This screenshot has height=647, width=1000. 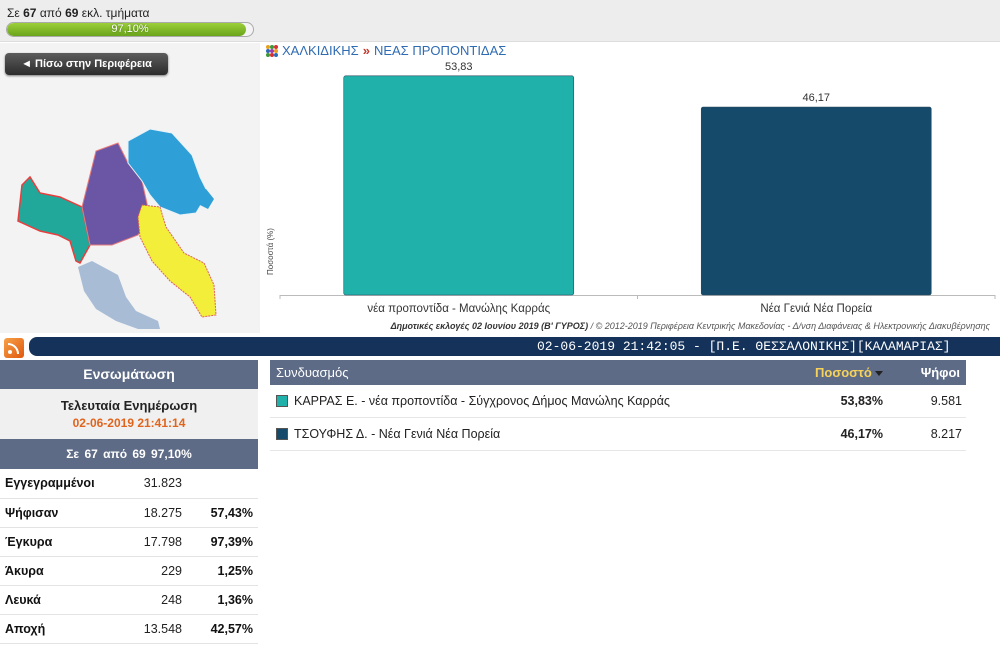 I want to click on progress-fill, so click(x=126, y=29).